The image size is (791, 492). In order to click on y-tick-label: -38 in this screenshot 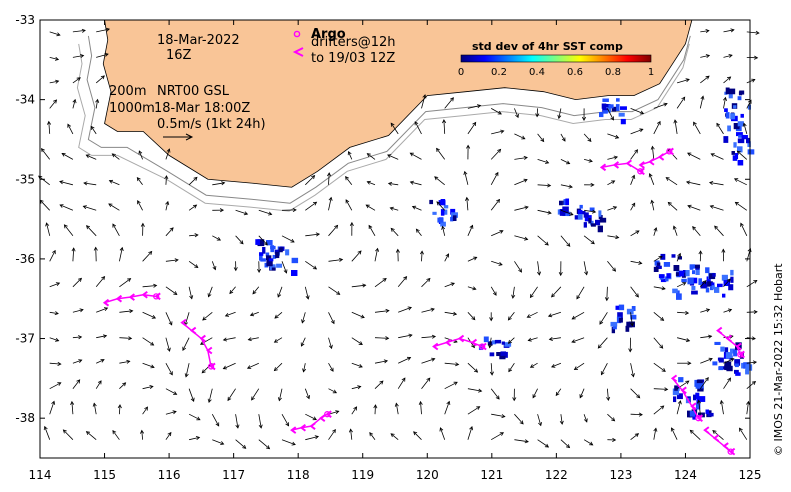, I will do `click(25, 418)`.